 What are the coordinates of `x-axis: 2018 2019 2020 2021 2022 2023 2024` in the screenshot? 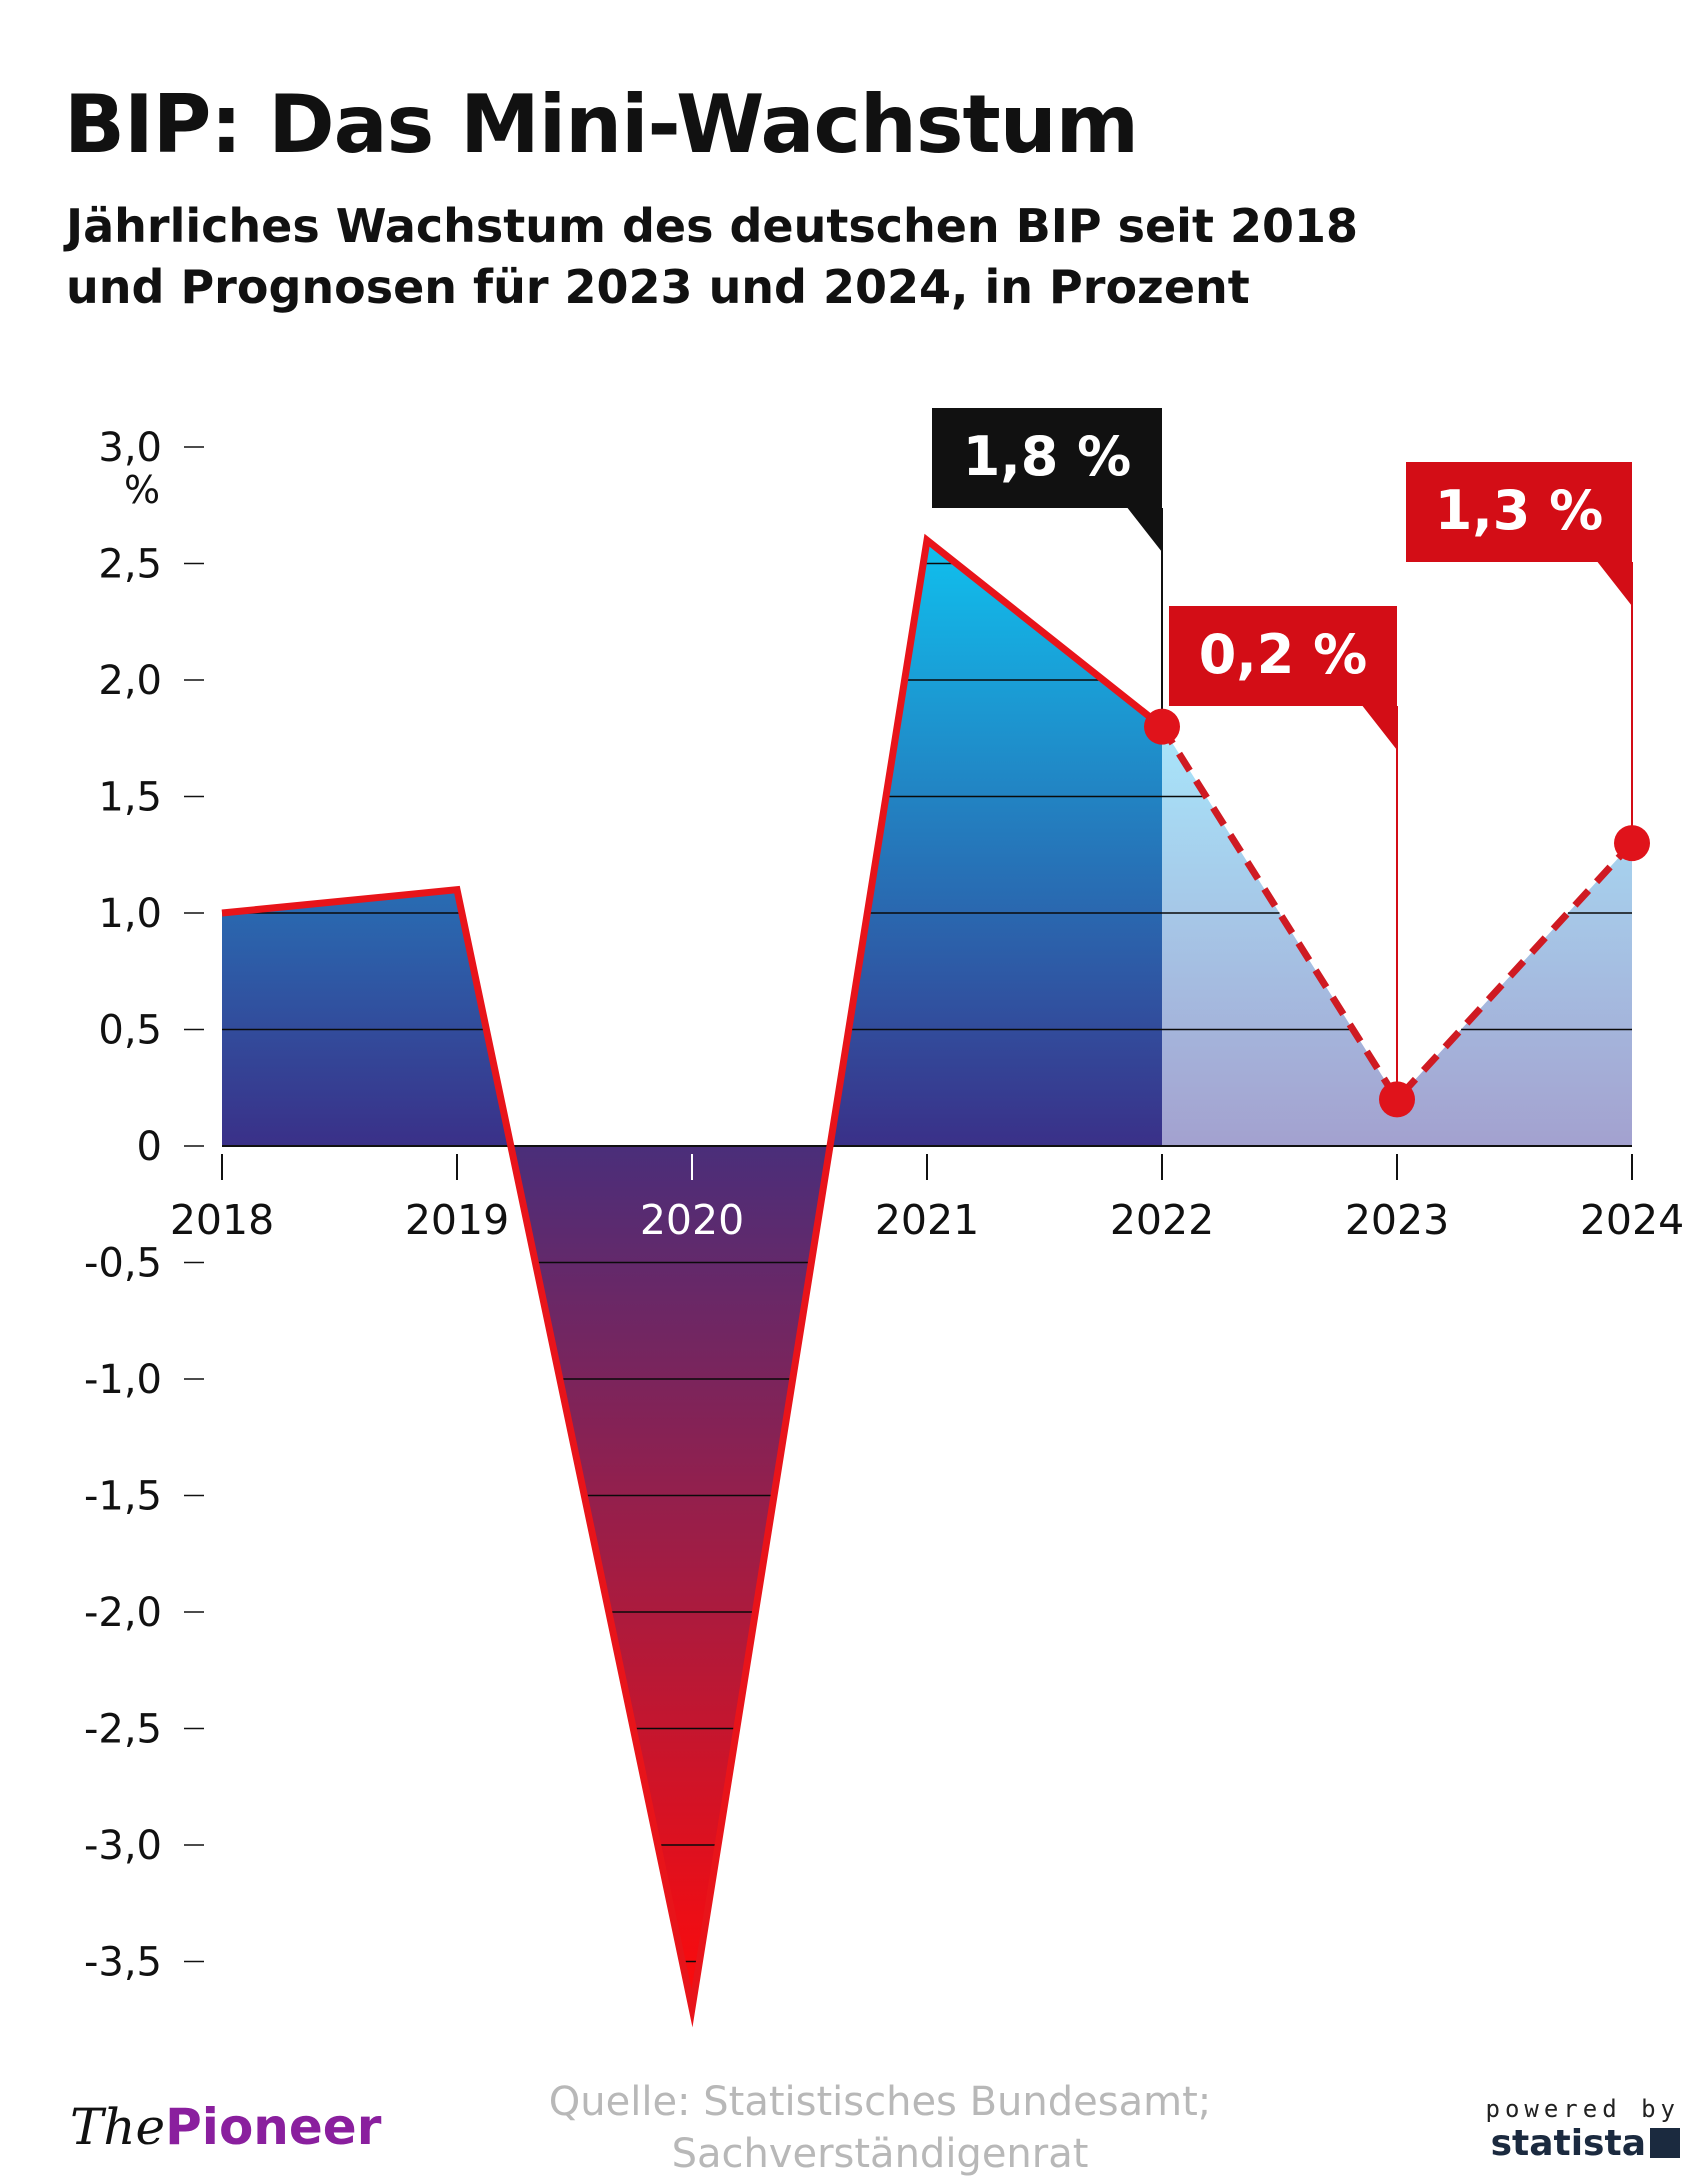 It's located at (927, 1194).